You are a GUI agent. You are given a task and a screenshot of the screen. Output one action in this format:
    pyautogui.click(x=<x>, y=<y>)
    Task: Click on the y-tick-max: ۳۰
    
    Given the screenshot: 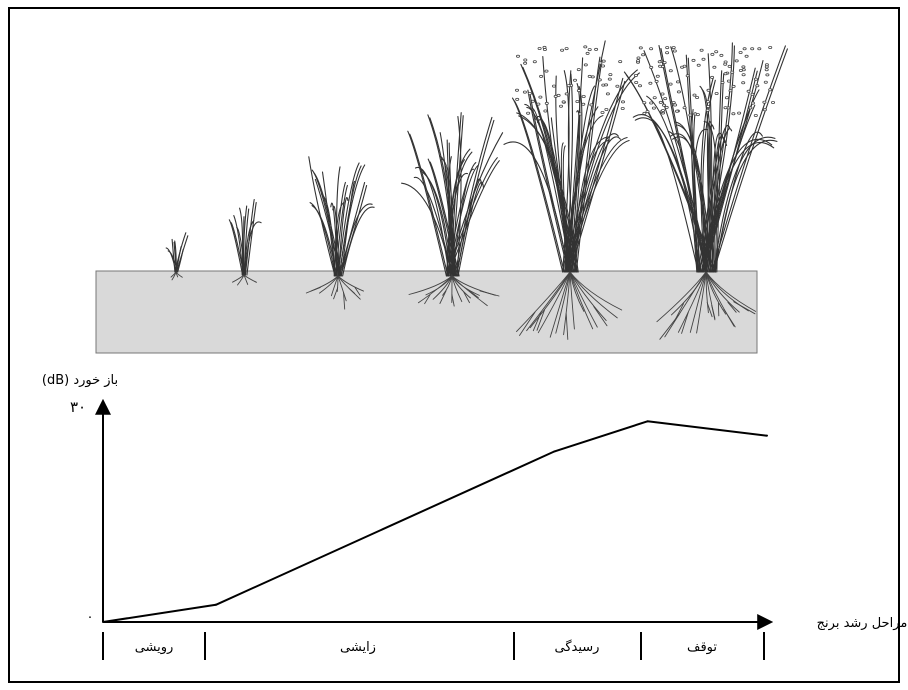 What is the action you would take?
    pyautogui.click(x=78, y=407)
    